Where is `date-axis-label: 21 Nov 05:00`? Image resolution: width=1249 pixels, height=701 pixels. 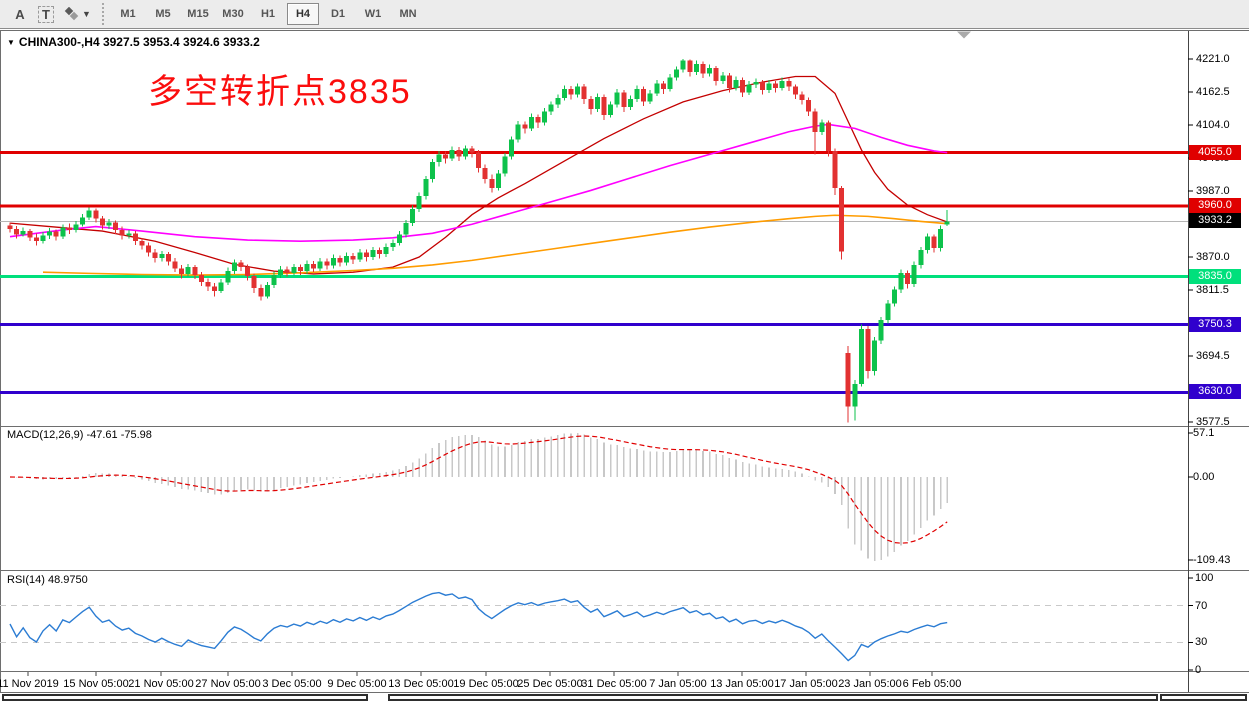 date-axis-label: 21 Nov 05:00 is located at coordinates (161, 684).